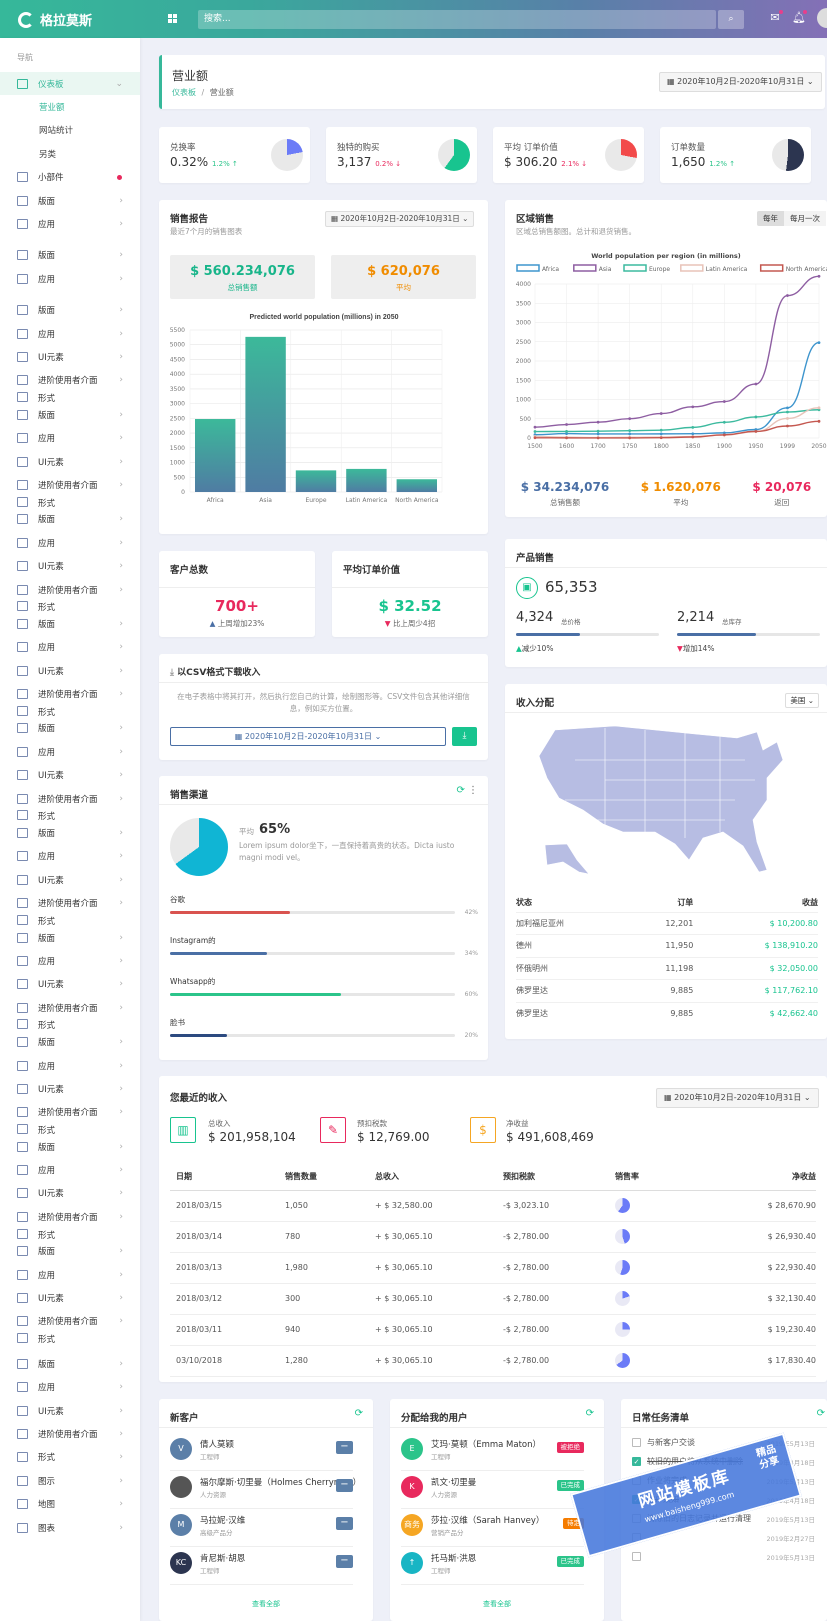 The image size is (827, 1621). What do you see at coordinates (70, 223) in the screenshot?
I see `sidebar-item-6: 应用 ›` at bounding box center [70, 223].